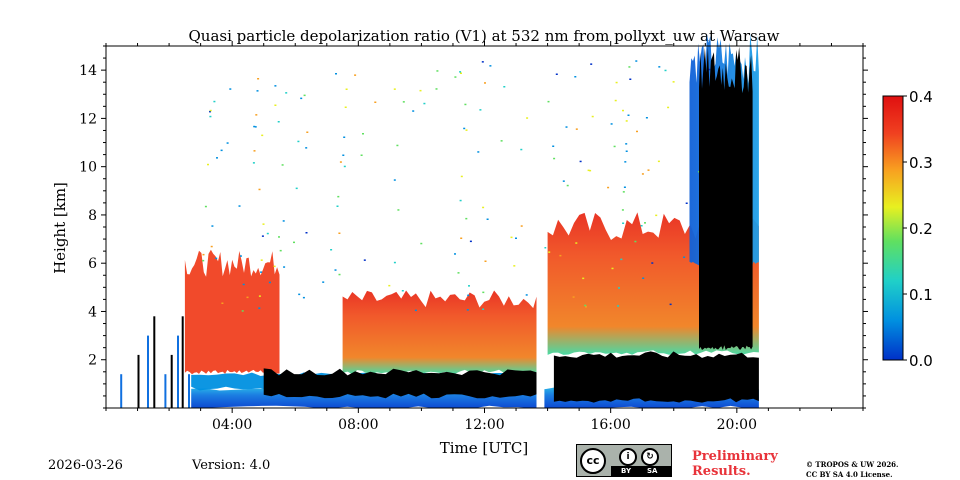 This screenshot has width=960, height=480. What do you see at coordinates (628, 457) in the screenshot?
I see `by-person-icon: i` at bounding box center [628, 457].